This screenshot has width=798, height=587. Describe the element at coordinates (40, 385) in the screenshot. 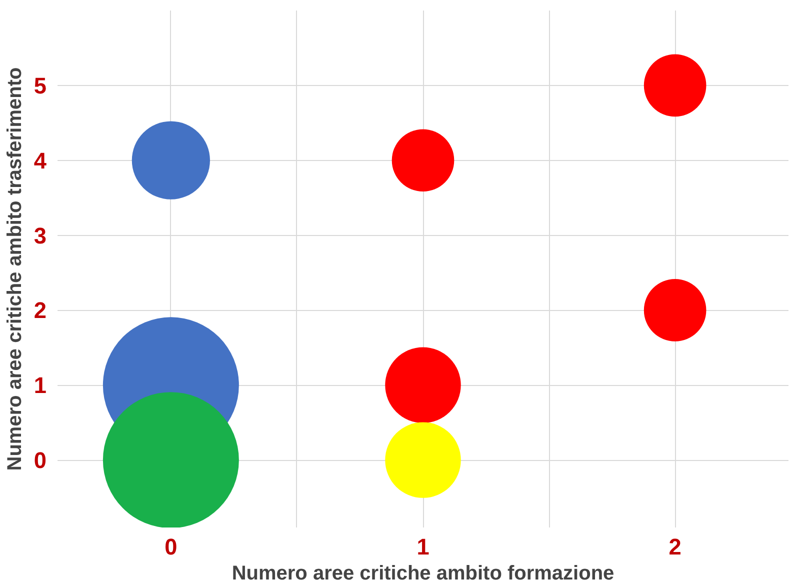

I see `y-tick-label: 1` at that location.